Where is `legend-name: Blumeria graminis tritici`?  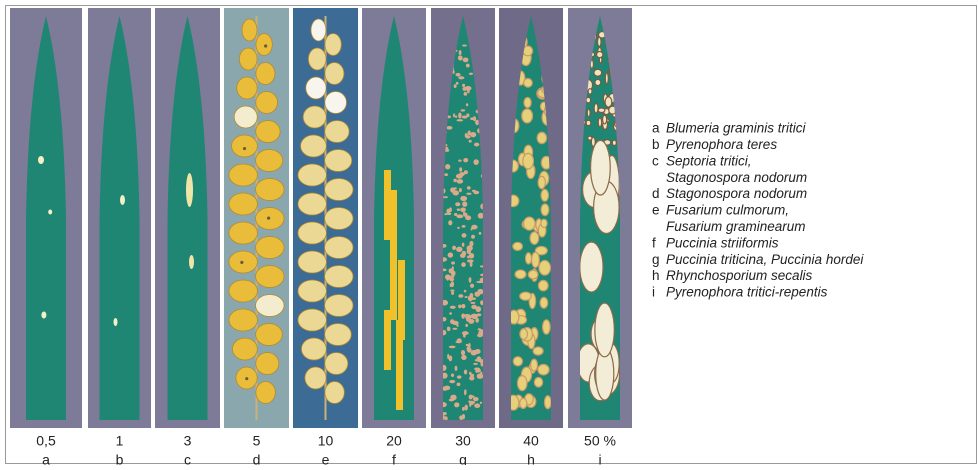 legend-name: Blumeria graminis tritici is located at coordinates (736, 128).